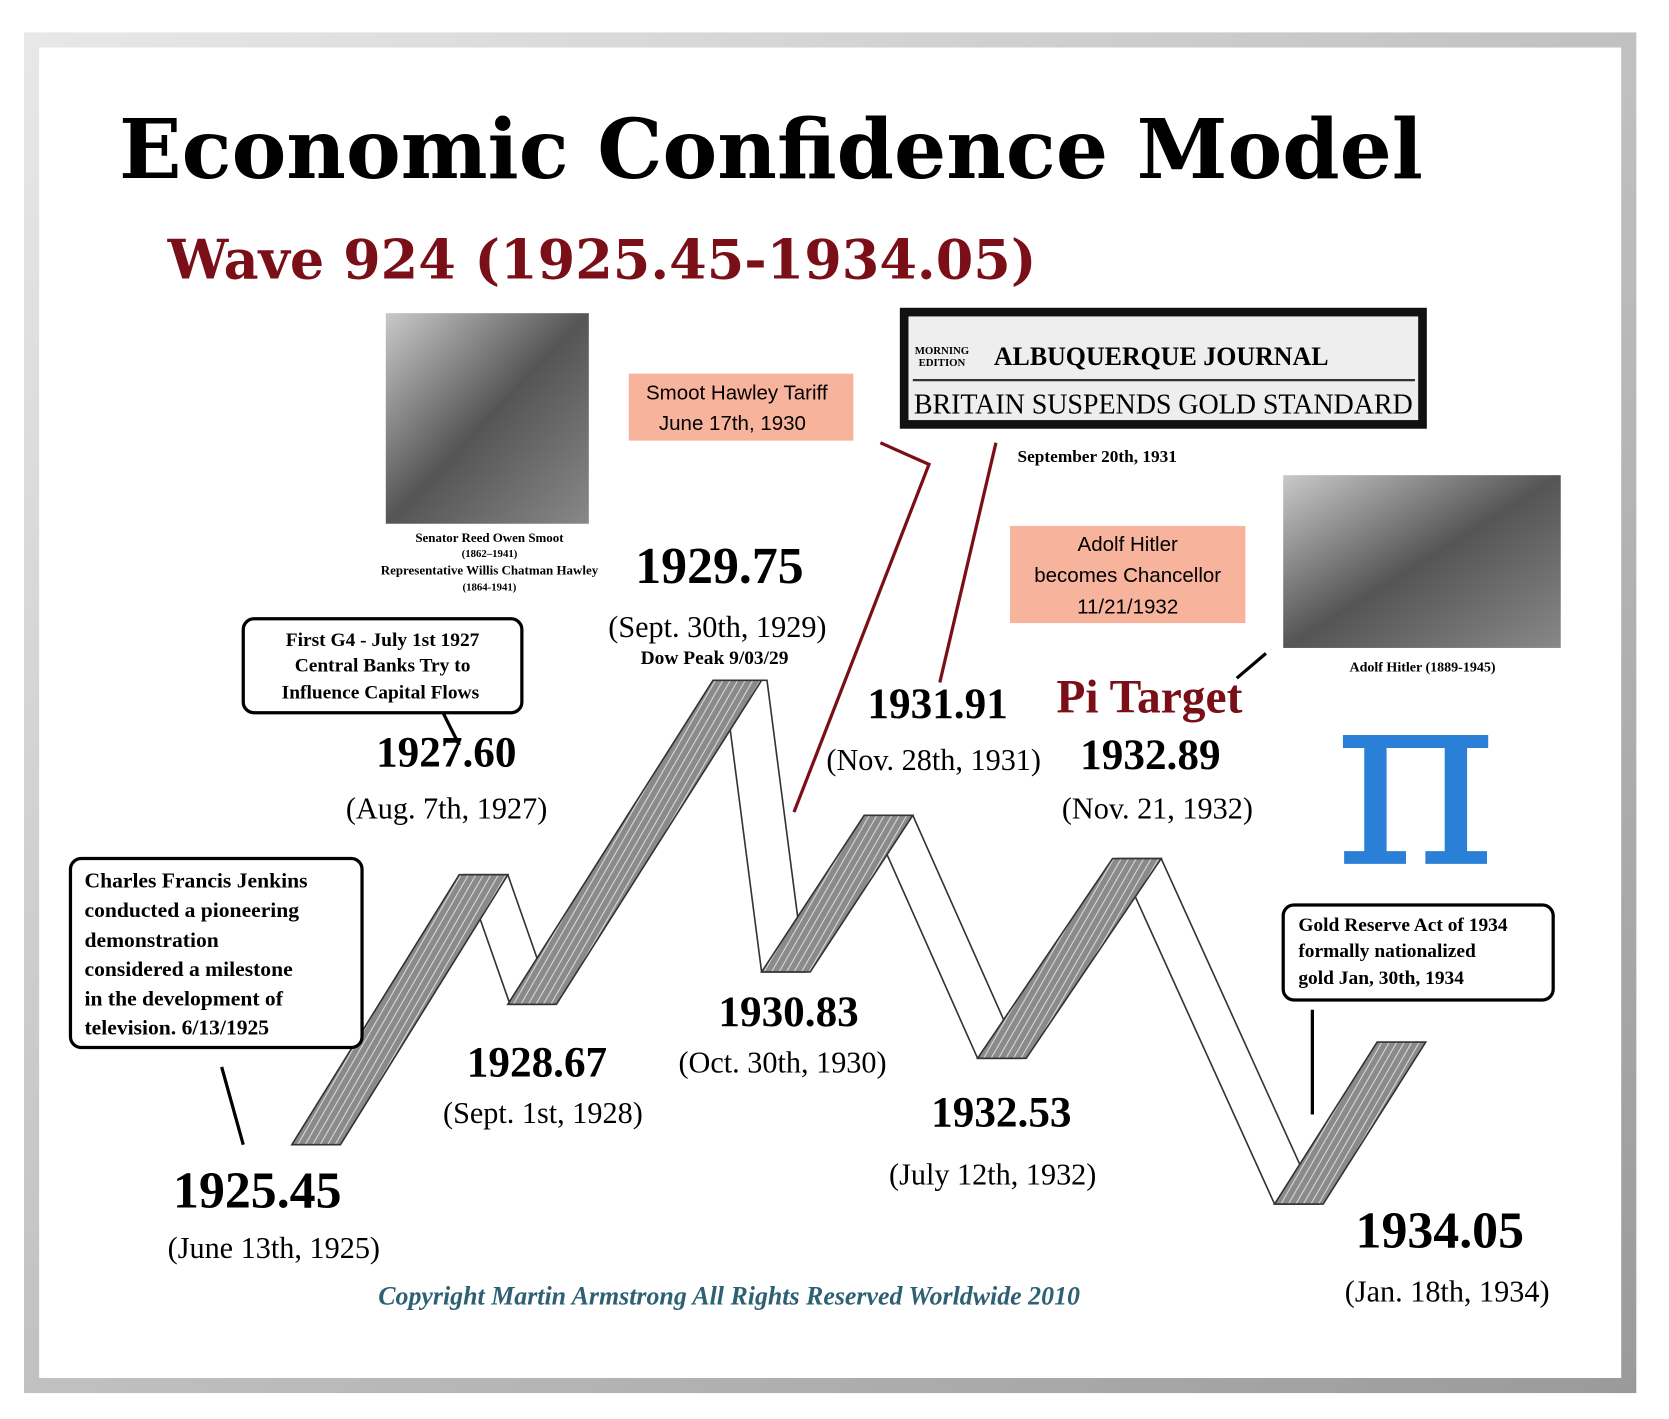 The image size is (1669, 1419). I want to click on point-date: (Sept. 1st, 1928), so click(543, 1113).